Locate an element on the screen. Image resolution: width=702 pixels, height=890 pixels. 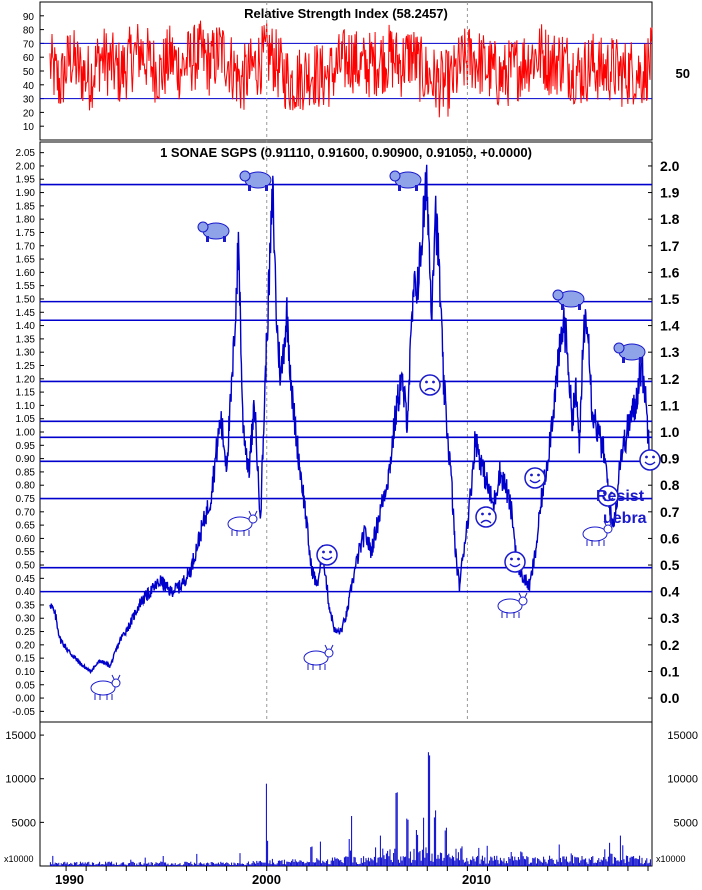
price-tick-label-right: 0.6 is located at coordinates (670, 538).